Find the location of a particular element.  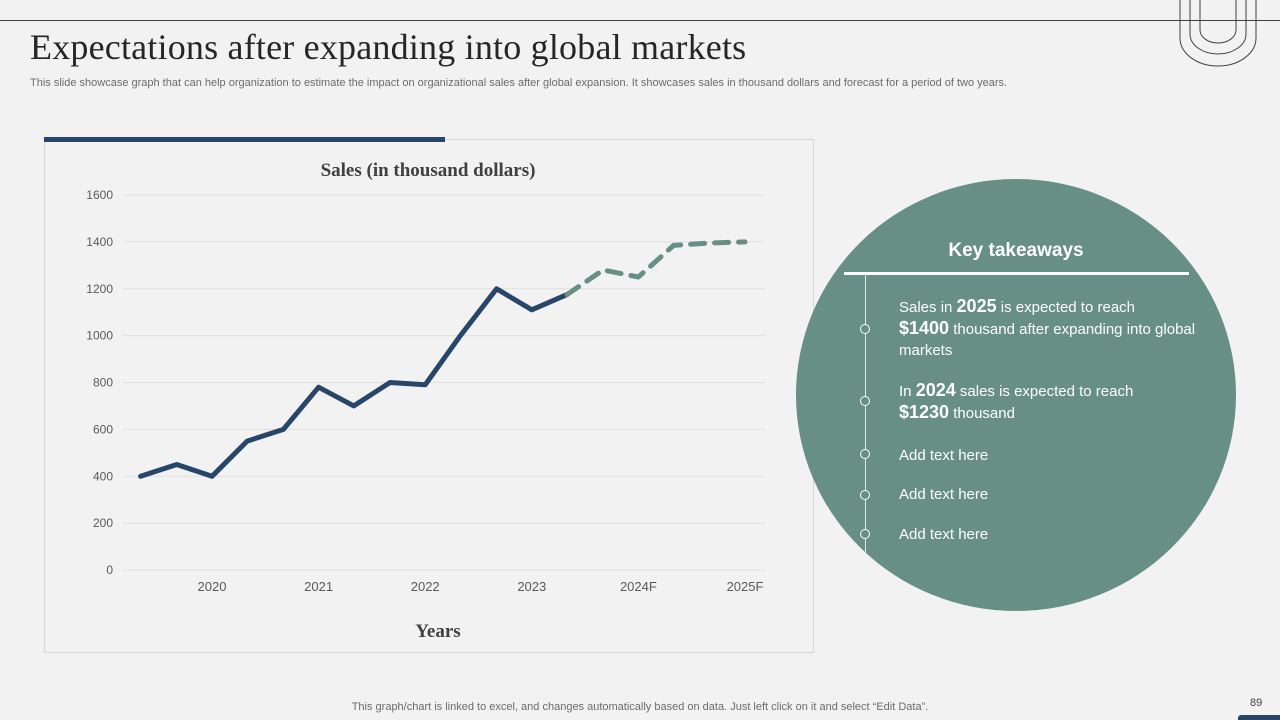

y-tick-label: 1400 is located at coordinates (99, 242).